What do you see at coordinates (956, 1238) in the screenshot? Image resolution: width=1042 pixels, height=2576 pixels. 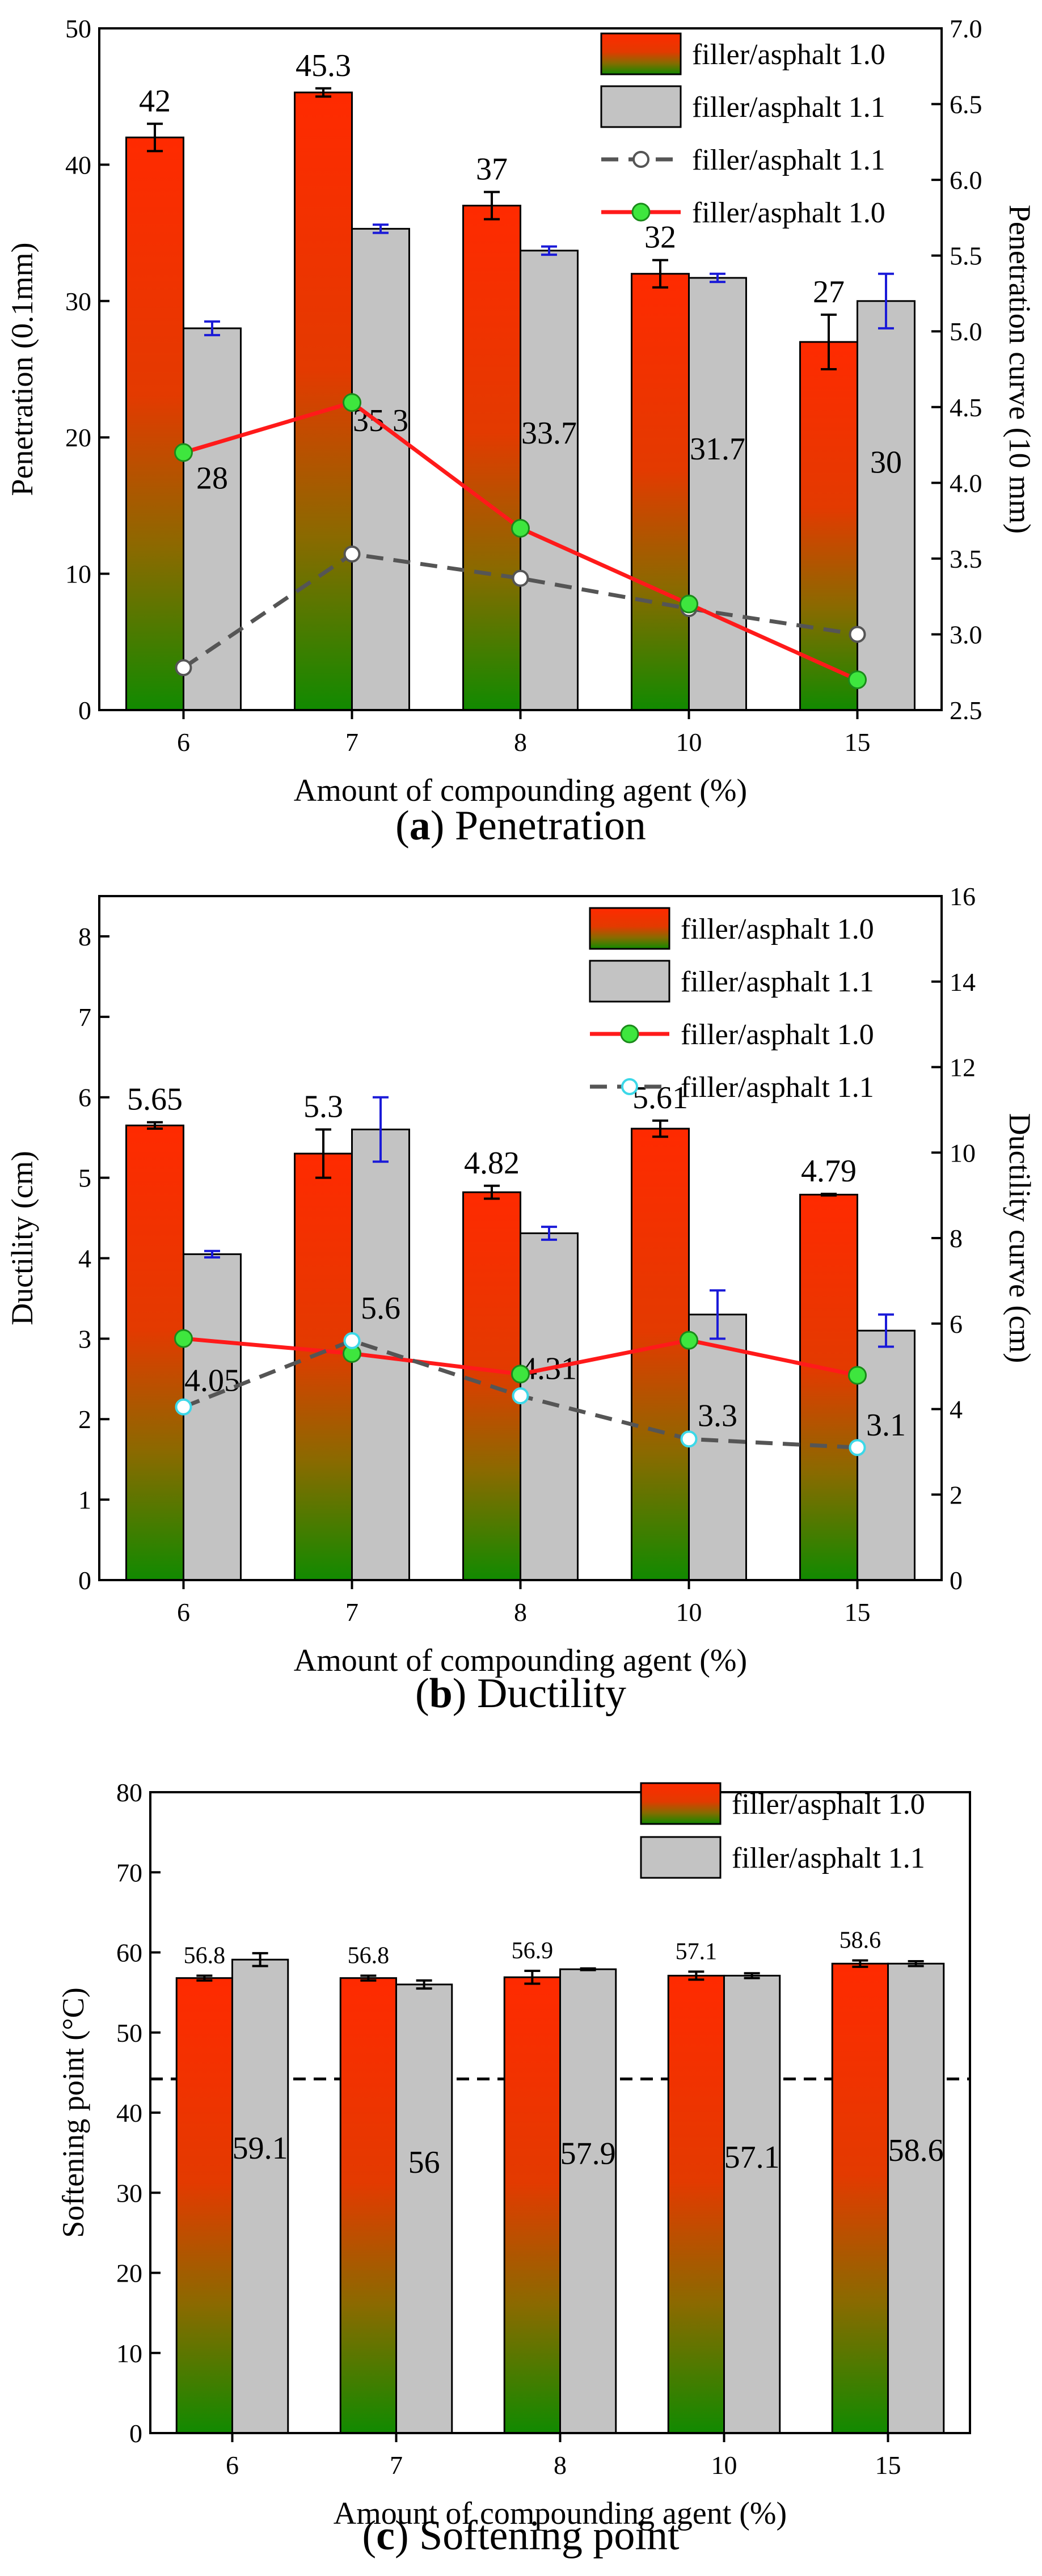 I see `y2-tick-label: 8` at bounding box center [956, 1238].